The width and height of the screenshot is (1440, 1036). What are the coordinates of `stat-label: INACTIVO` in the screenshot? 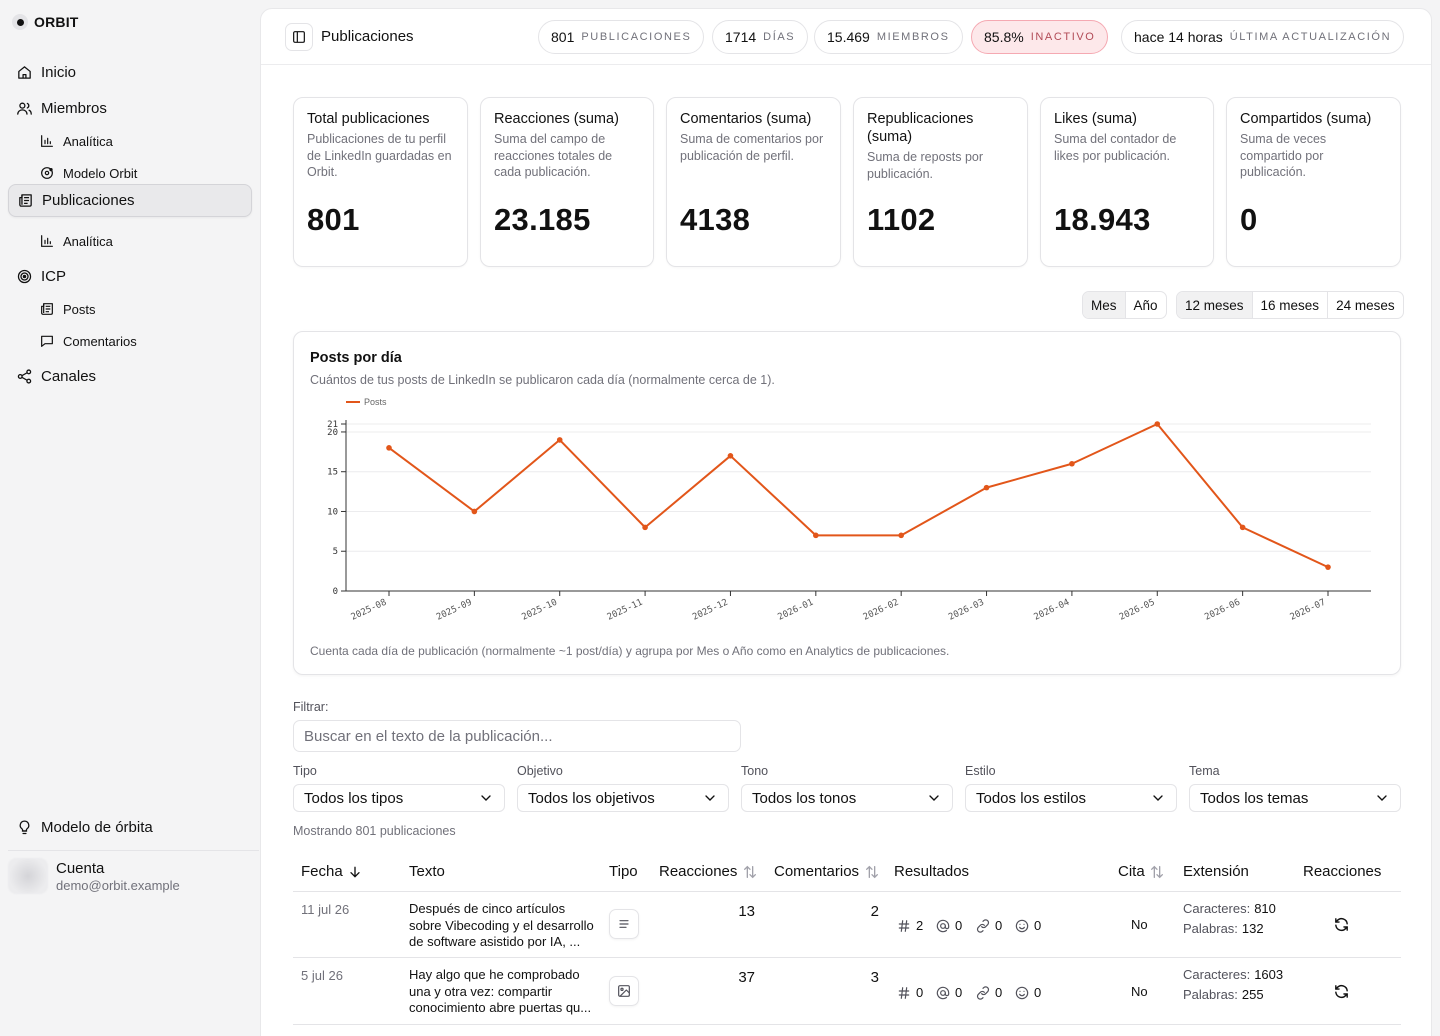 It's located at (1063, 37).